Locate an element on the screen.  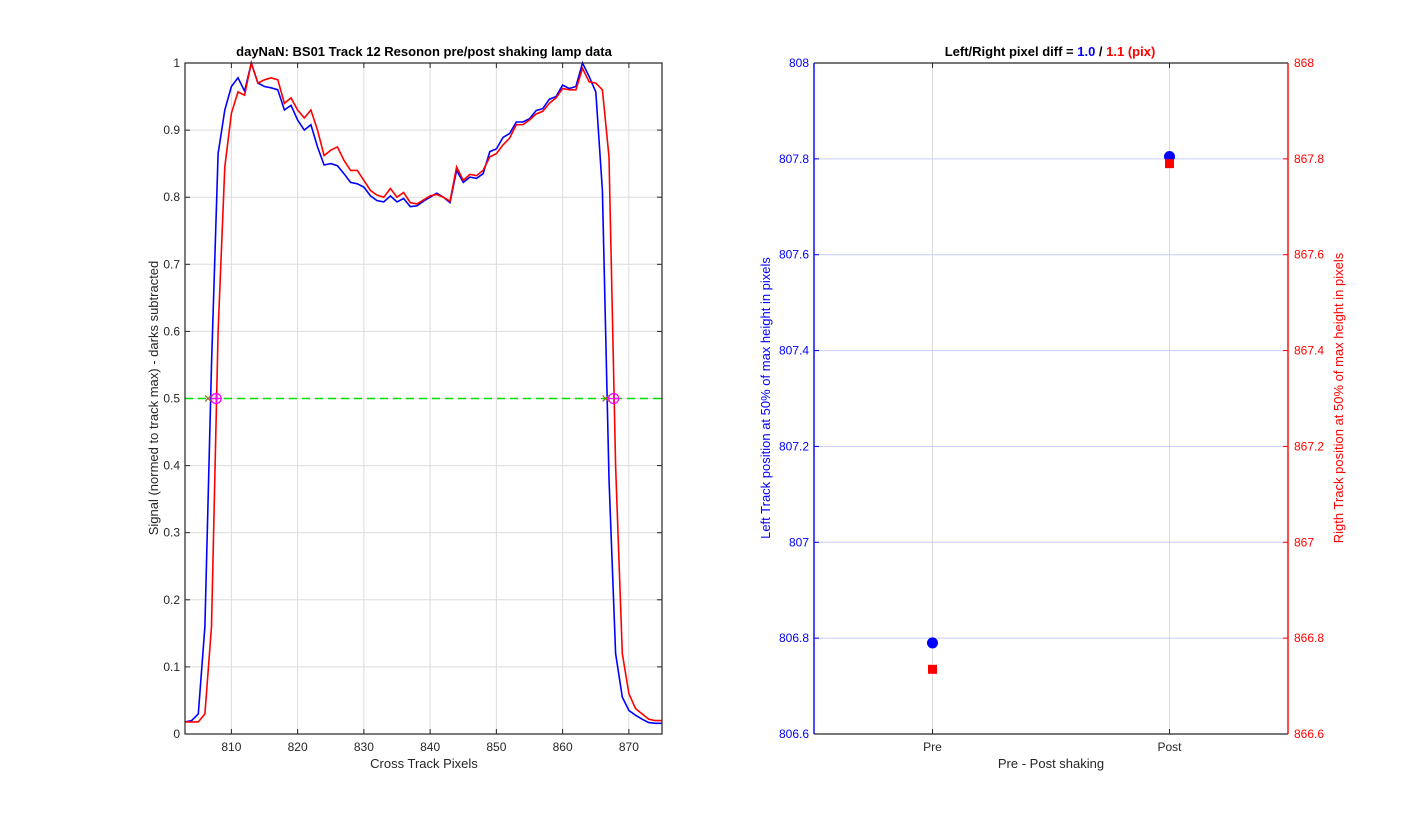
right-left-axis-tick-label: 807.6 is located at coordinates (794, 255).